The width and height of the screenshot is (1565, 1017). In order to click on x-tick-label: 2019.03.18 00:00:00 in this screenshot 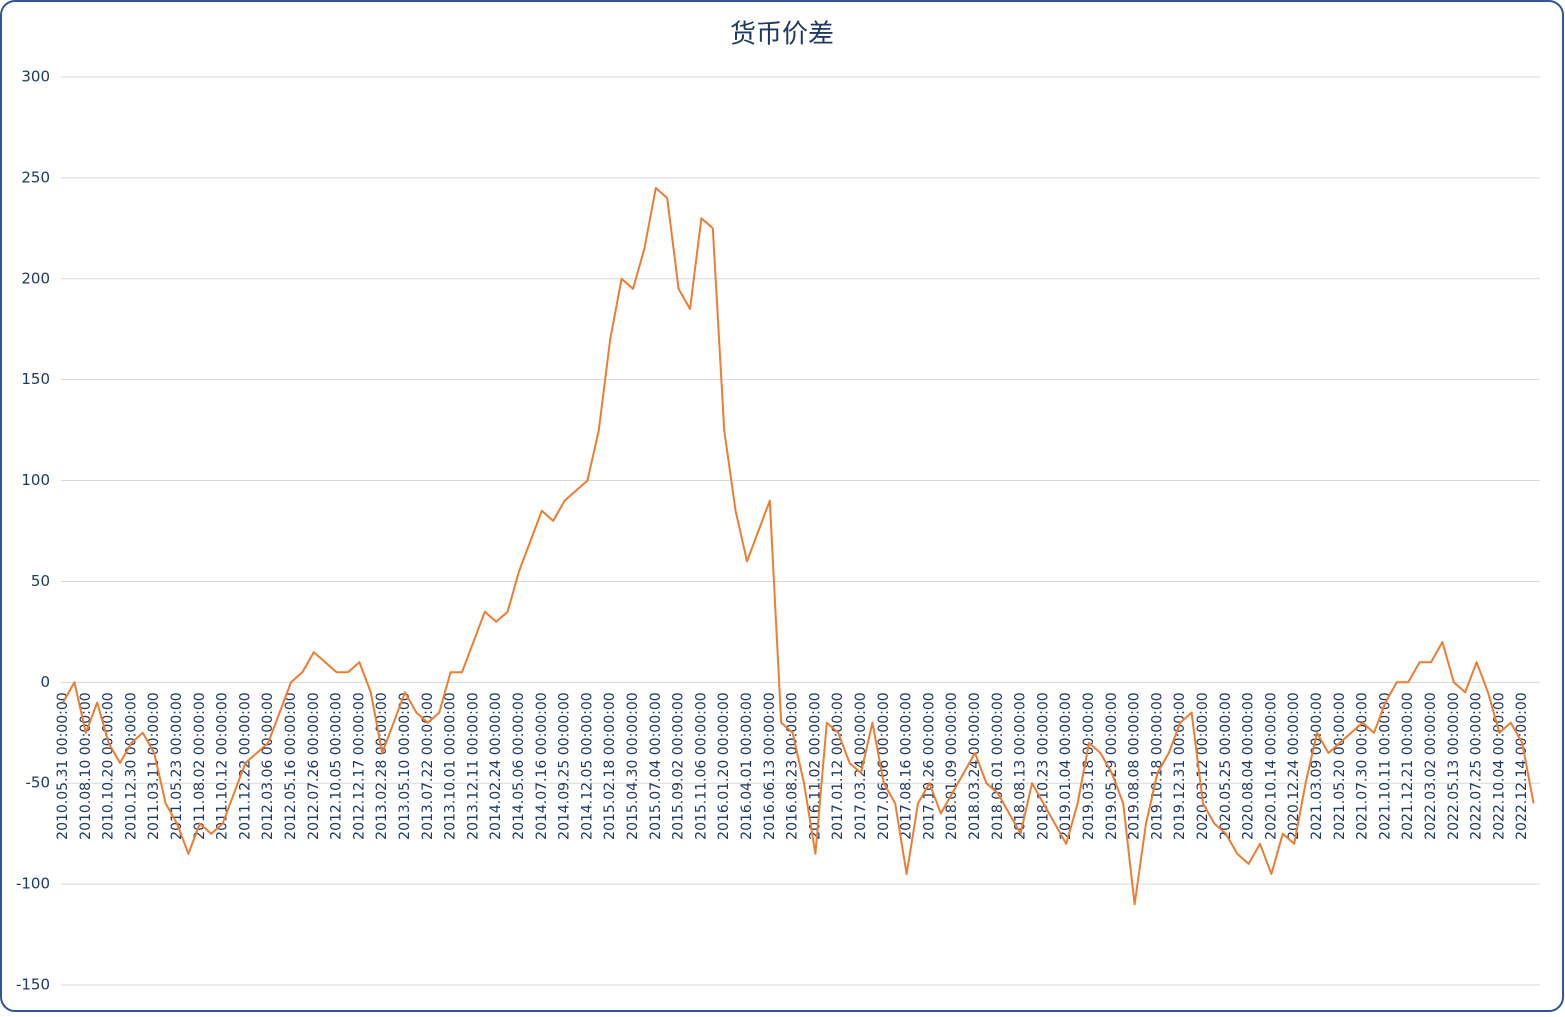, I will do `click(1089, 766)`.